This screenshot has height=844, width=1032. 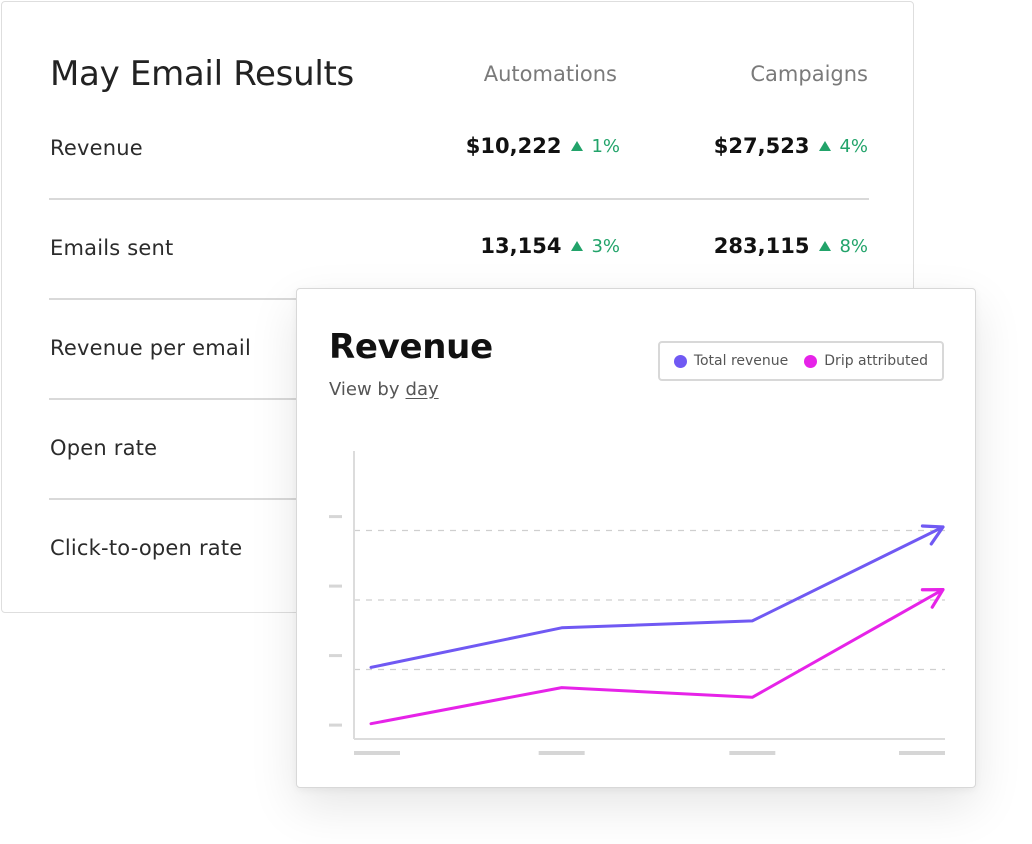 I want to click on table-row-revenue: Revenue $10,222 1% $27,523 4%, so click(x=459, y=150).